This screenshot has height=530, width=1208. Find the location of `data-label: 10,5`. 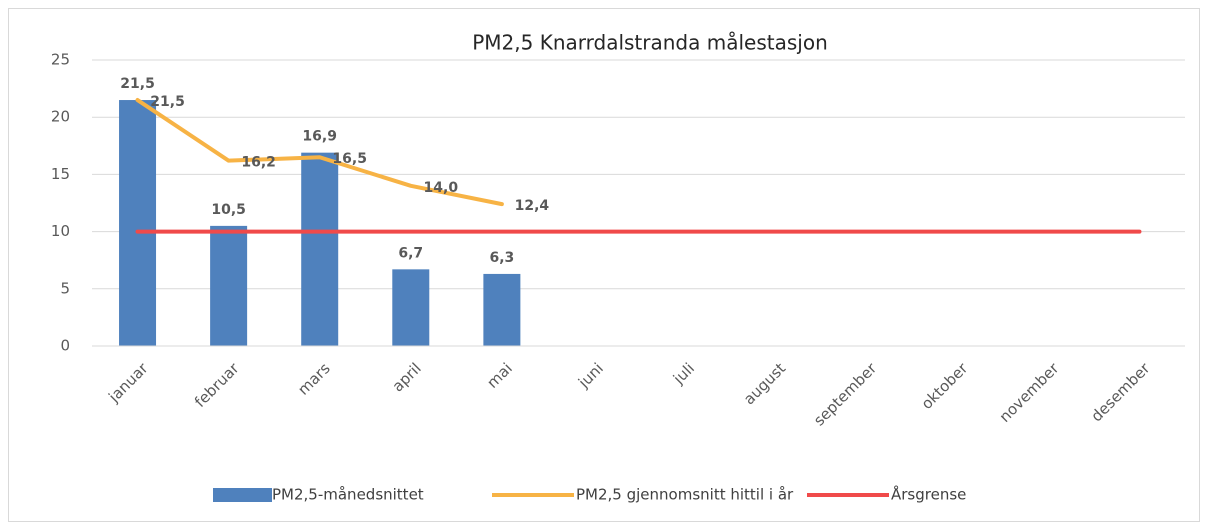

data-label: 10,5 is located at coordinates (228, 210).